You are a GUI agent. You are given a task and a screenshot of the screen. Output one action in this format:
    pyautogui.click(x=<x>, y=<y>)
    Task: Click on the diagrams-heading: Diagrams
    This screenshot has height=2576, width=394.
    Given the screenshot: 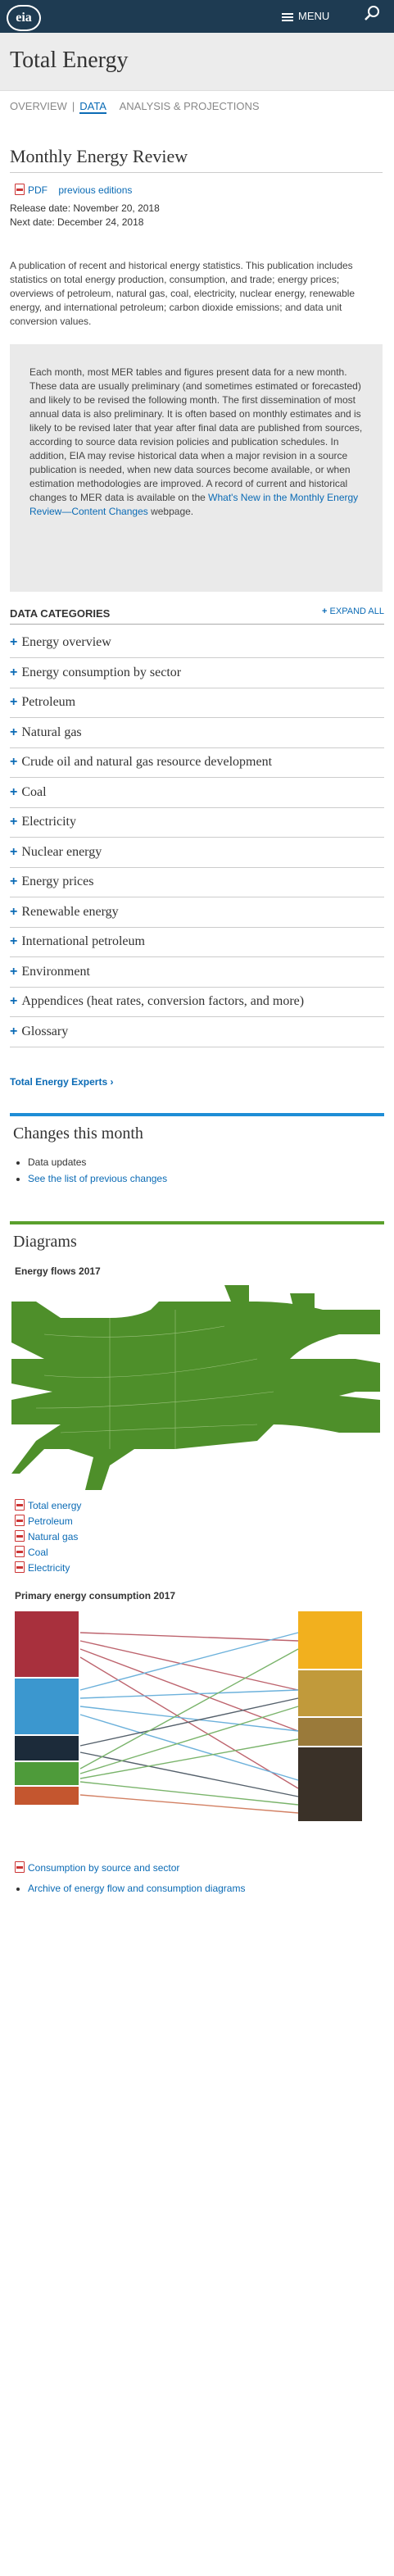 What is the action you would take?
    pyautogui.click(x=45, y=1242)
    